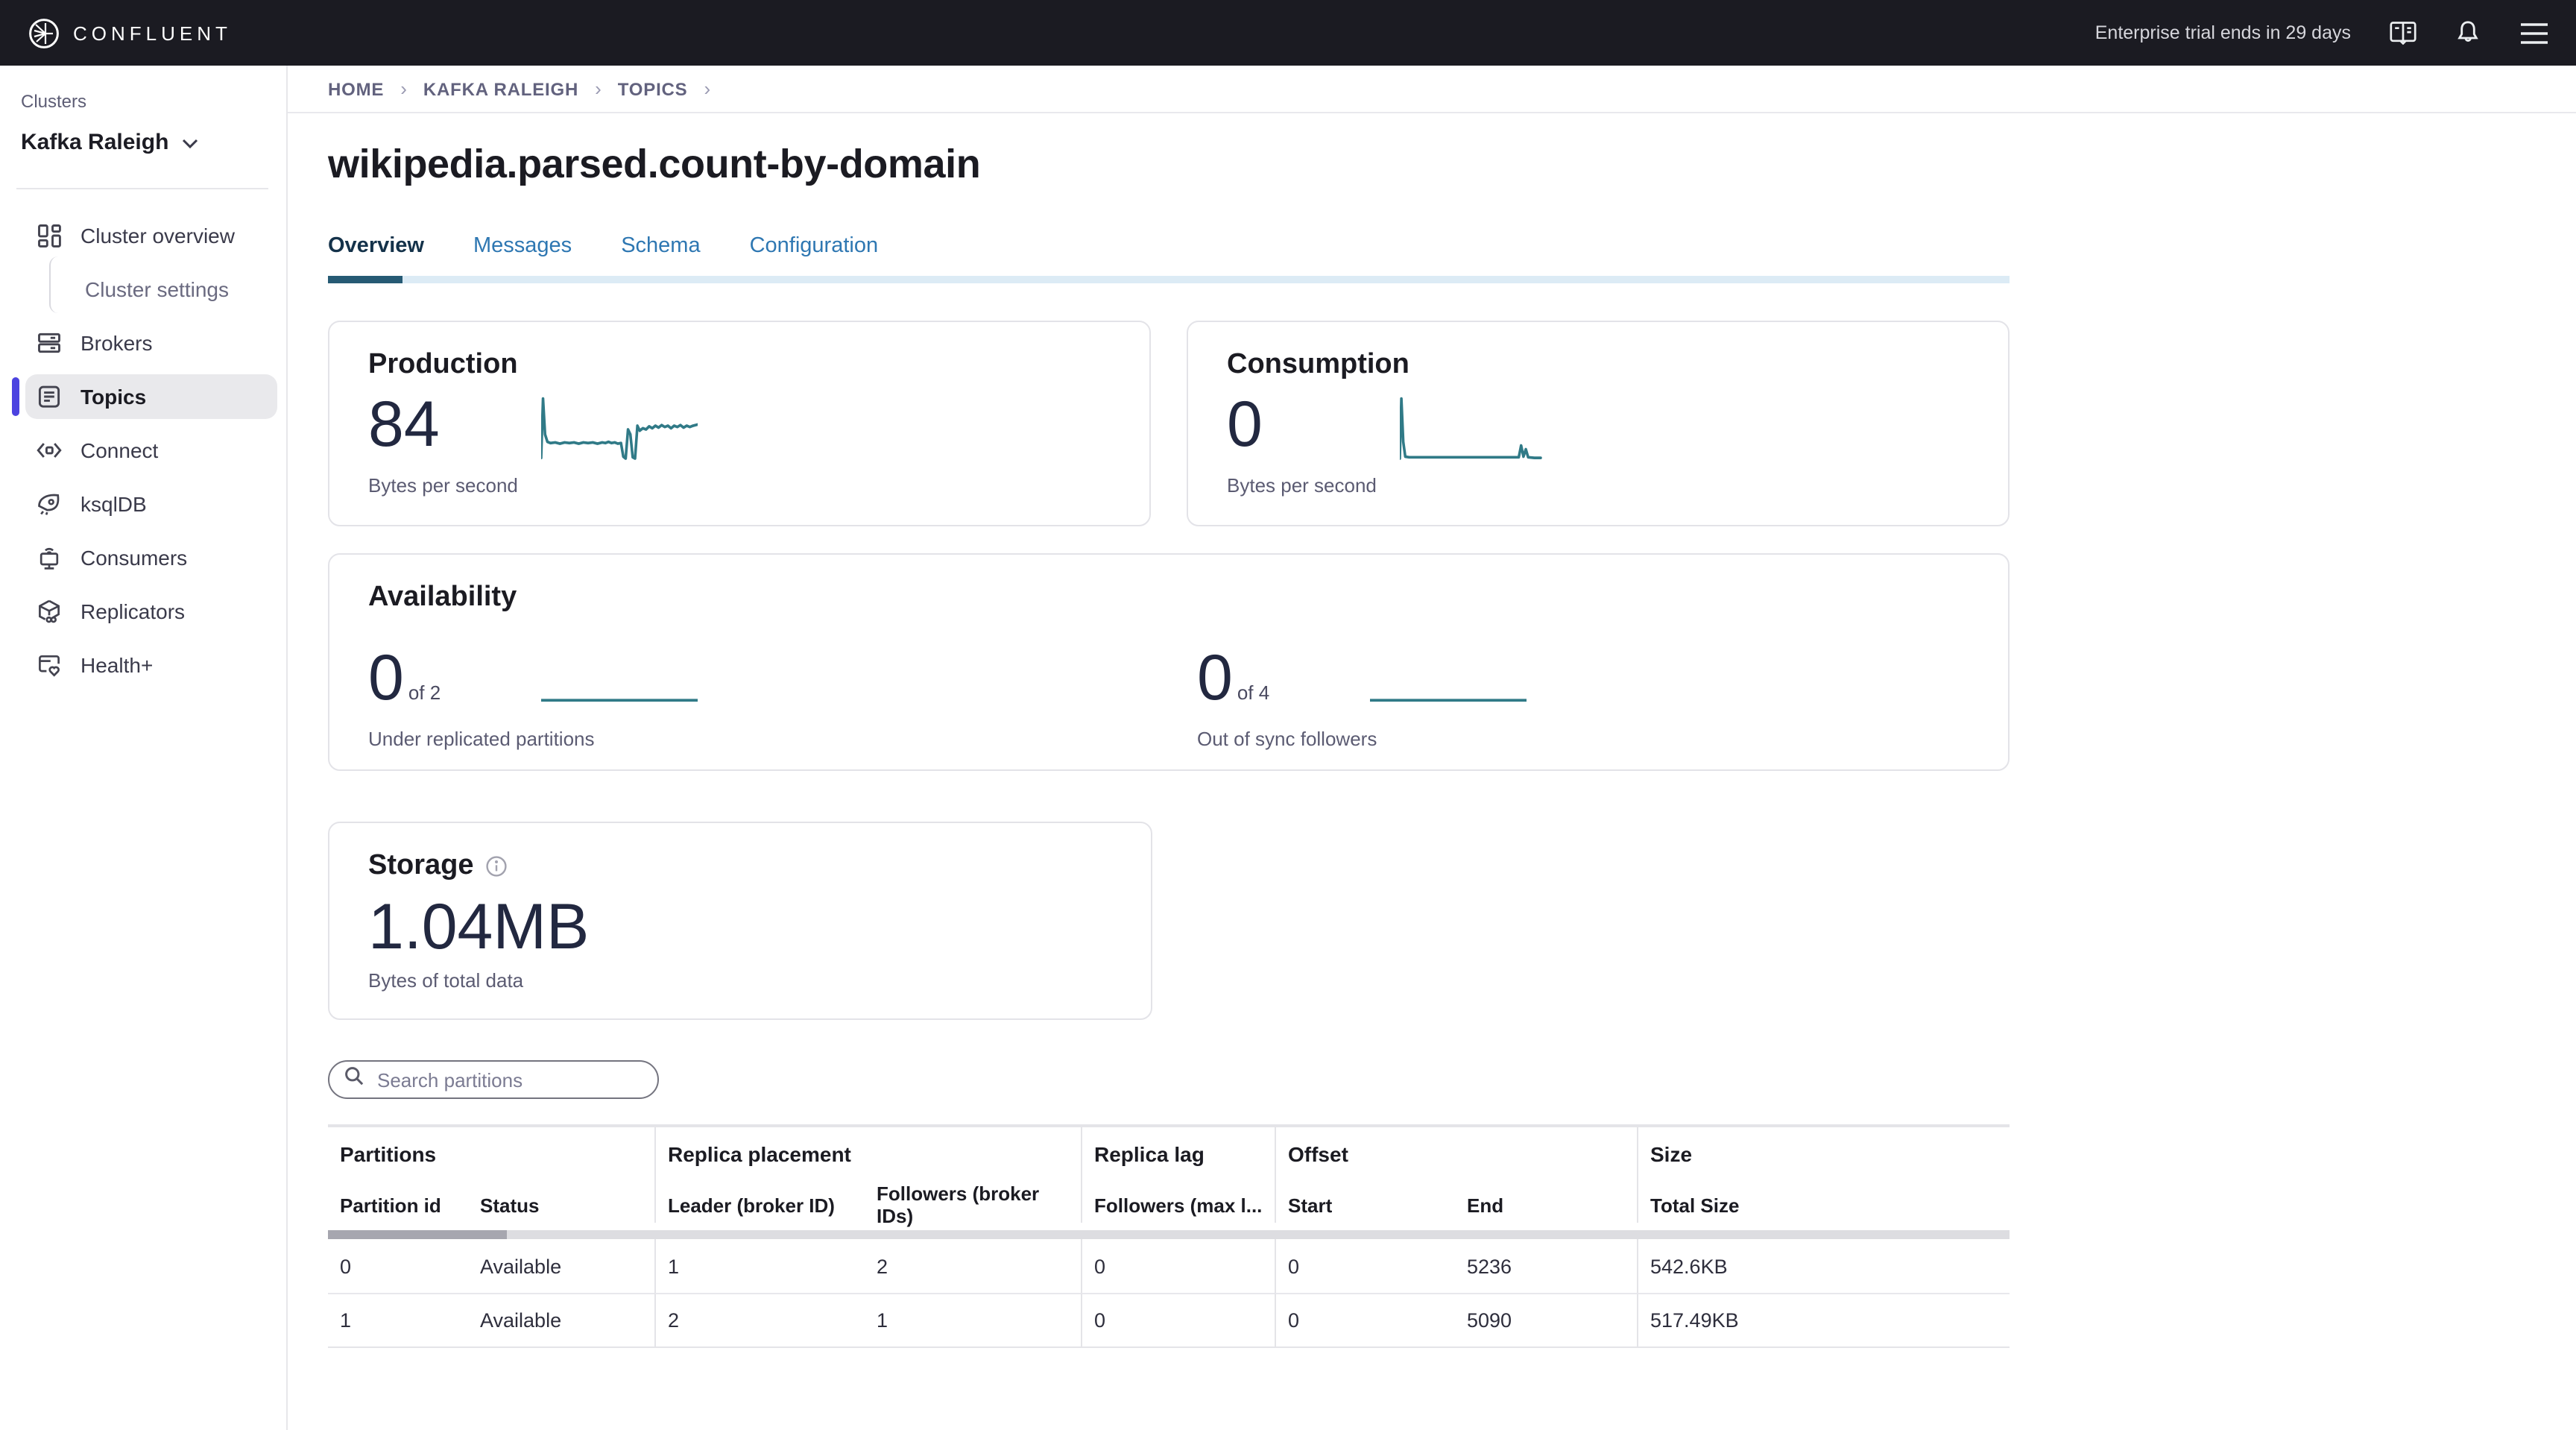 The width and height of the screenshot is (2576, 1430). What do you see at coordinates (655, 164) in the screenshot?
I see `page-title: wikipedia.parsed.count-by-domain` at bounding box center [655, 164].